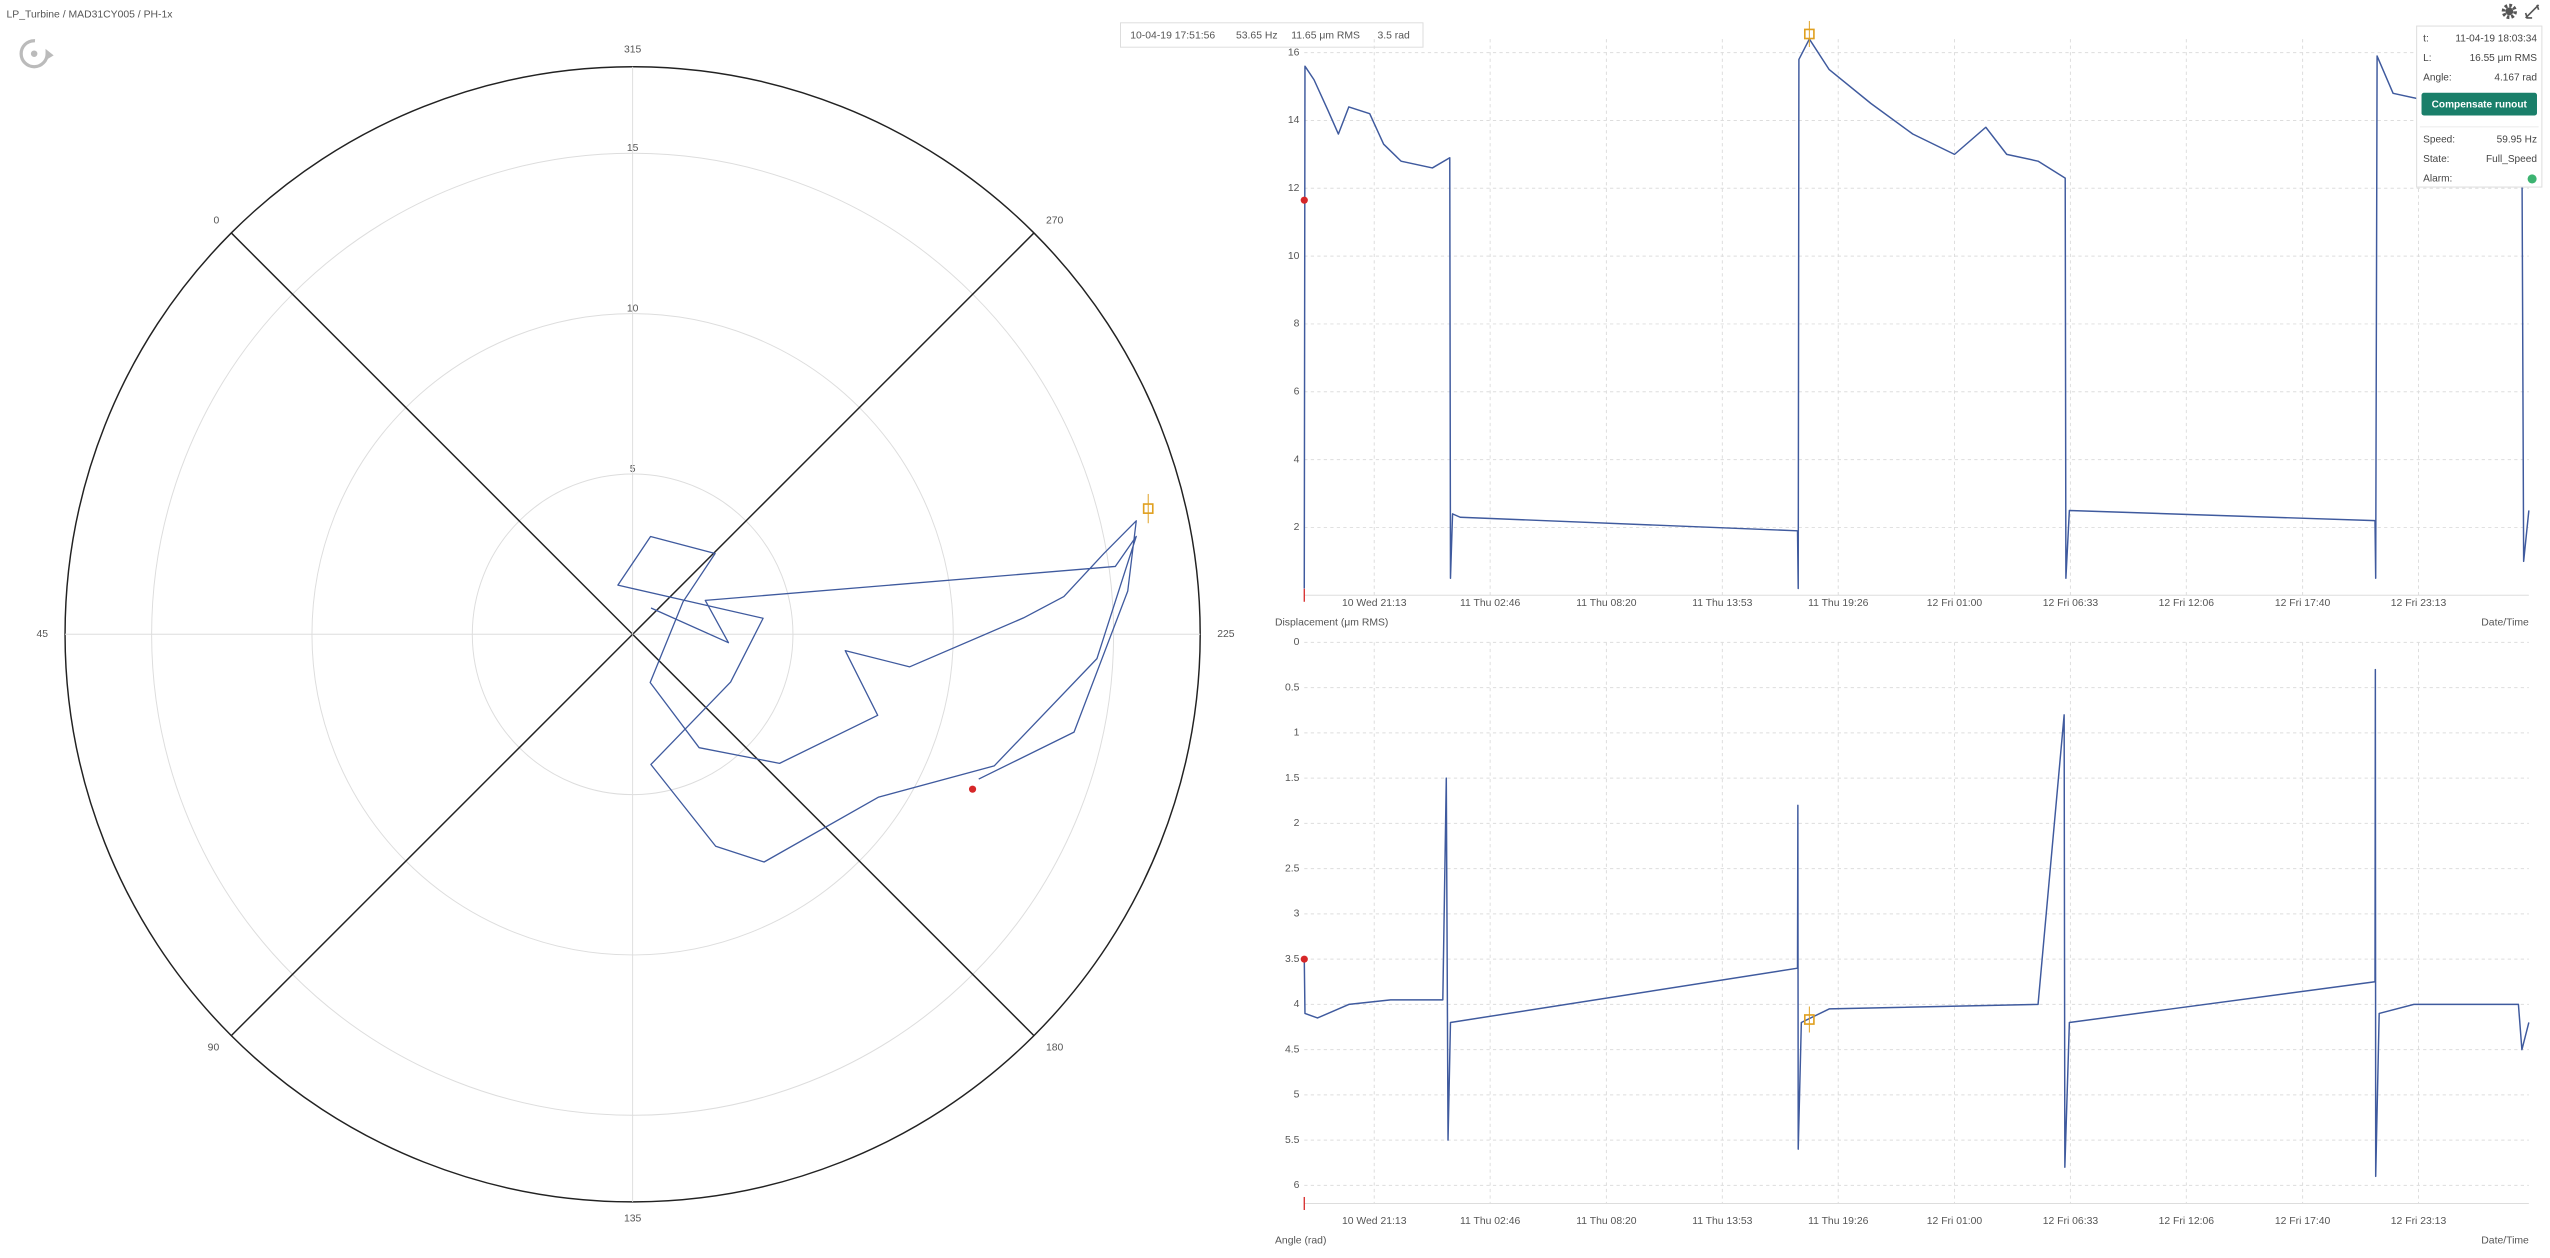  Describe the element at coordinates (2436, 159) in the screenshot. I see `status-key: State:` at that location.